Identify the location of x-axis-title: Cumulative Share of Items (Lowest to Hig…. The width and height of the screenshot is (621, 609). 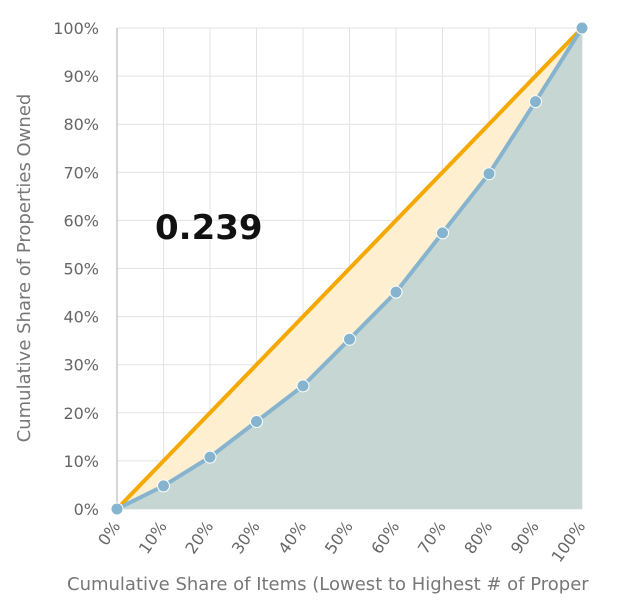
(328, 584).